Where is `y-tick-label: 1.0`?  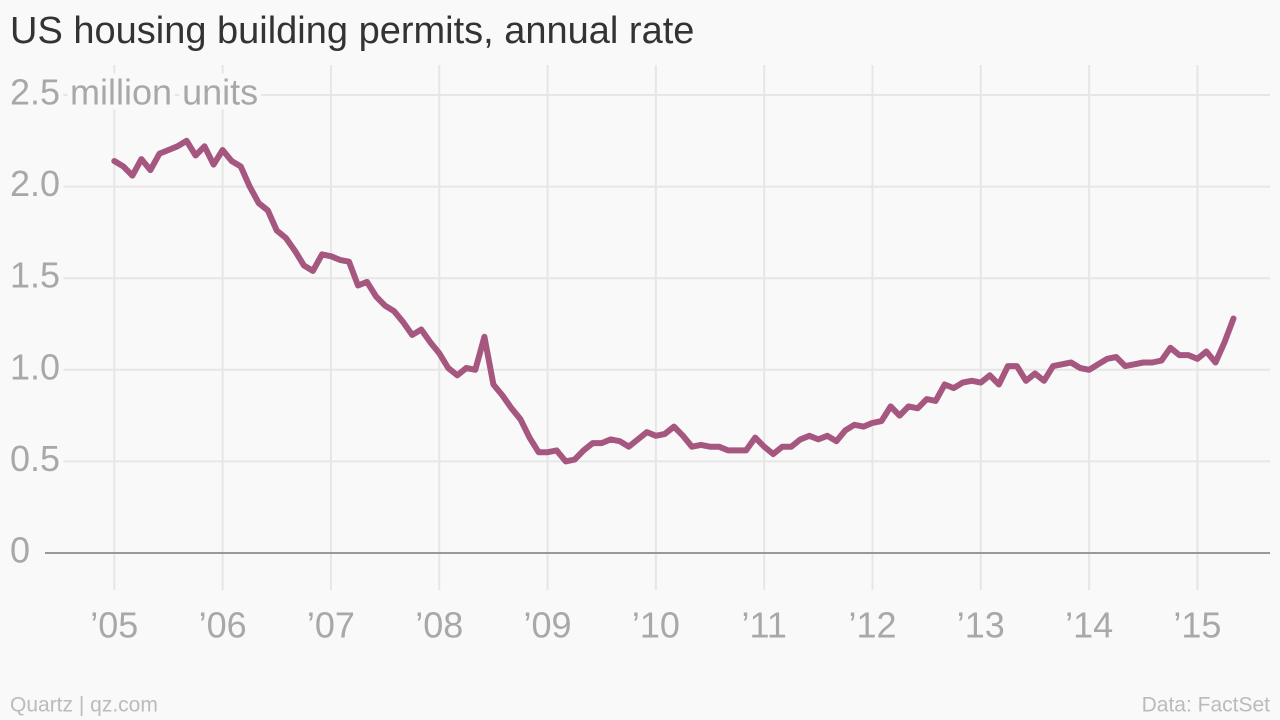 y-tick-label: 1.0 is located at coordinates (35, 366).